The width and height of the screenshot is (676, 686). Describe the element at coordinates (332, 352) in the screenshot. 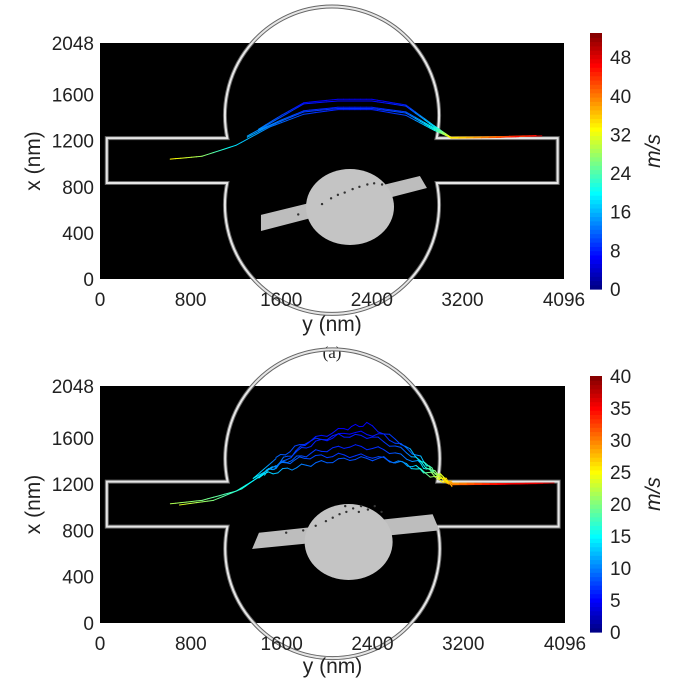

I see `panel-caption: (a)` at that location.